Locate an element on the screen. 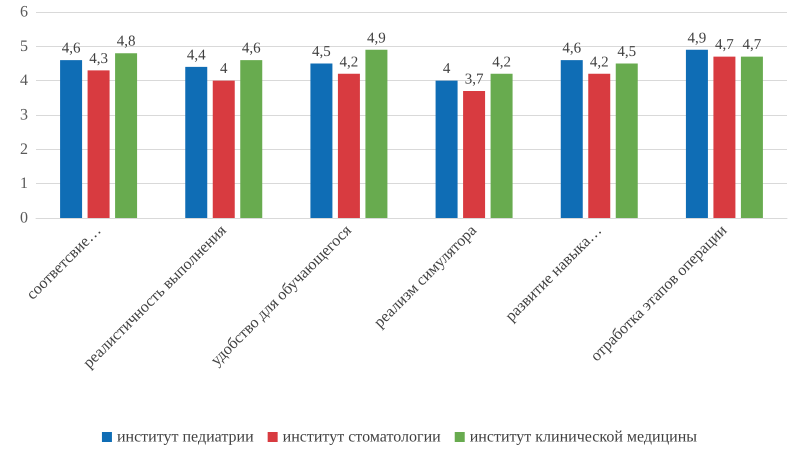 This screenshot has height=452, width=799. y-tick-label: 5 is located at coordinates (24, 46).